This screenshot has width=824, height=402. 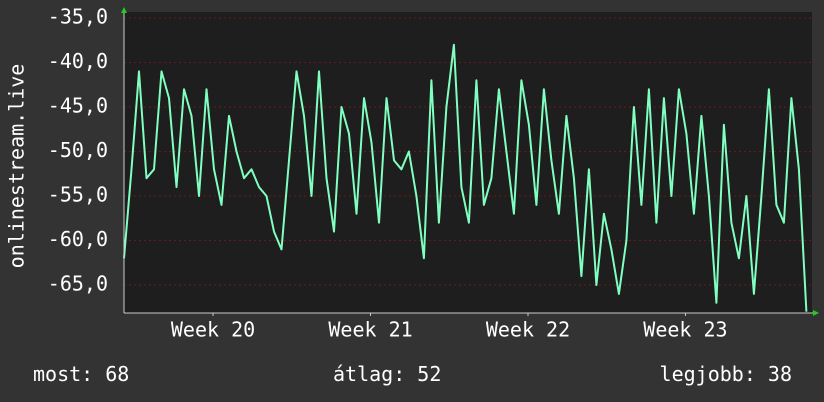 I want to click on stat-label: legjobb:, so click(x=708, y=374).